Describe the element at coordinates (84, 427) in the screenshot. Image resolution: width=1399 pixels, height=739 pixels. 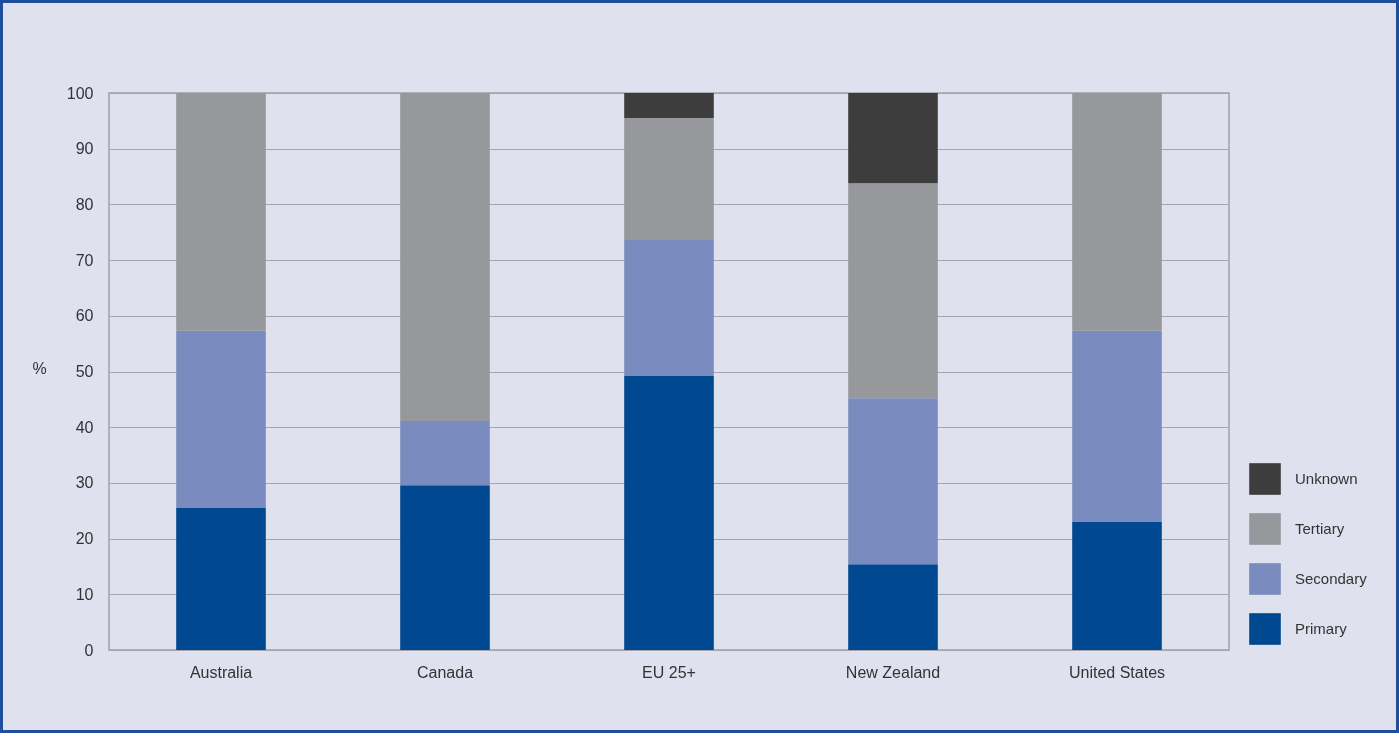
I see `y-tick-label: 40` at that location.